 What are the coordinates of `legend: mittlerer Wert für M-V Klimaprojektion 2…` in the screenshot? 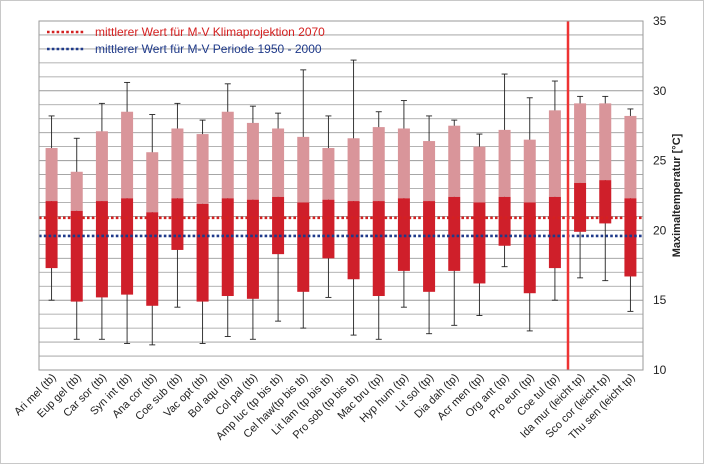 It's located at (186, 40).